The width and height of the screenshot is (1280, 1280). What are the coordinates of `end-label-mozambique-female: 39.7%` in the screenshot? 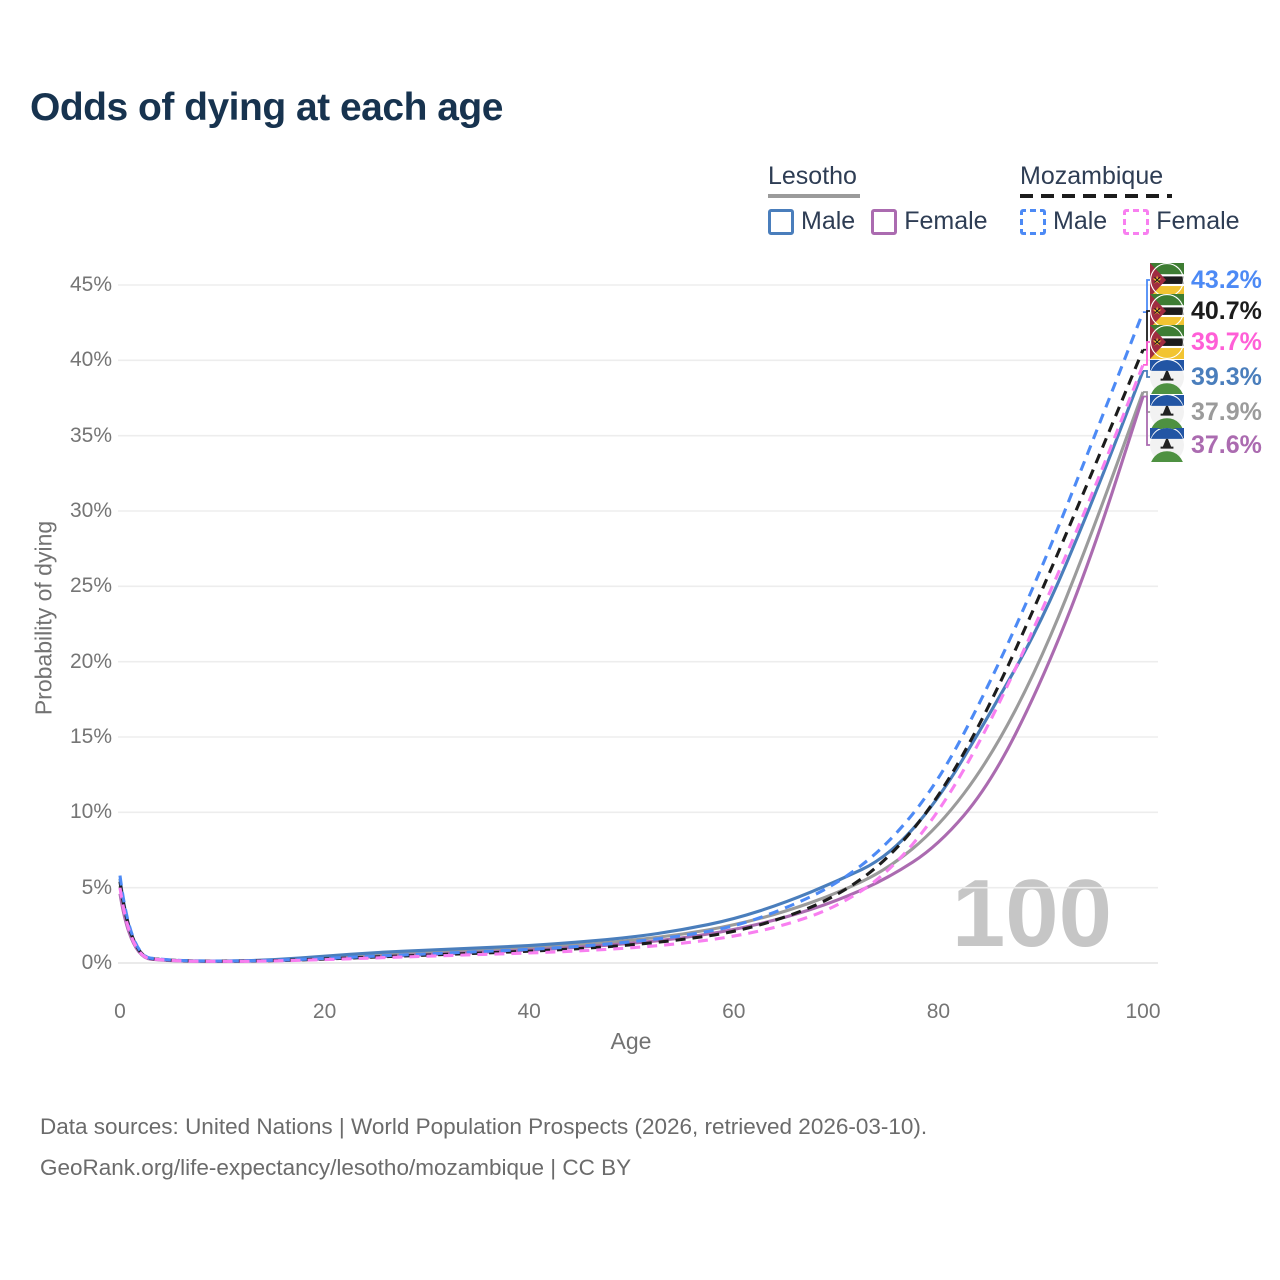 It's located at (1206, 342).